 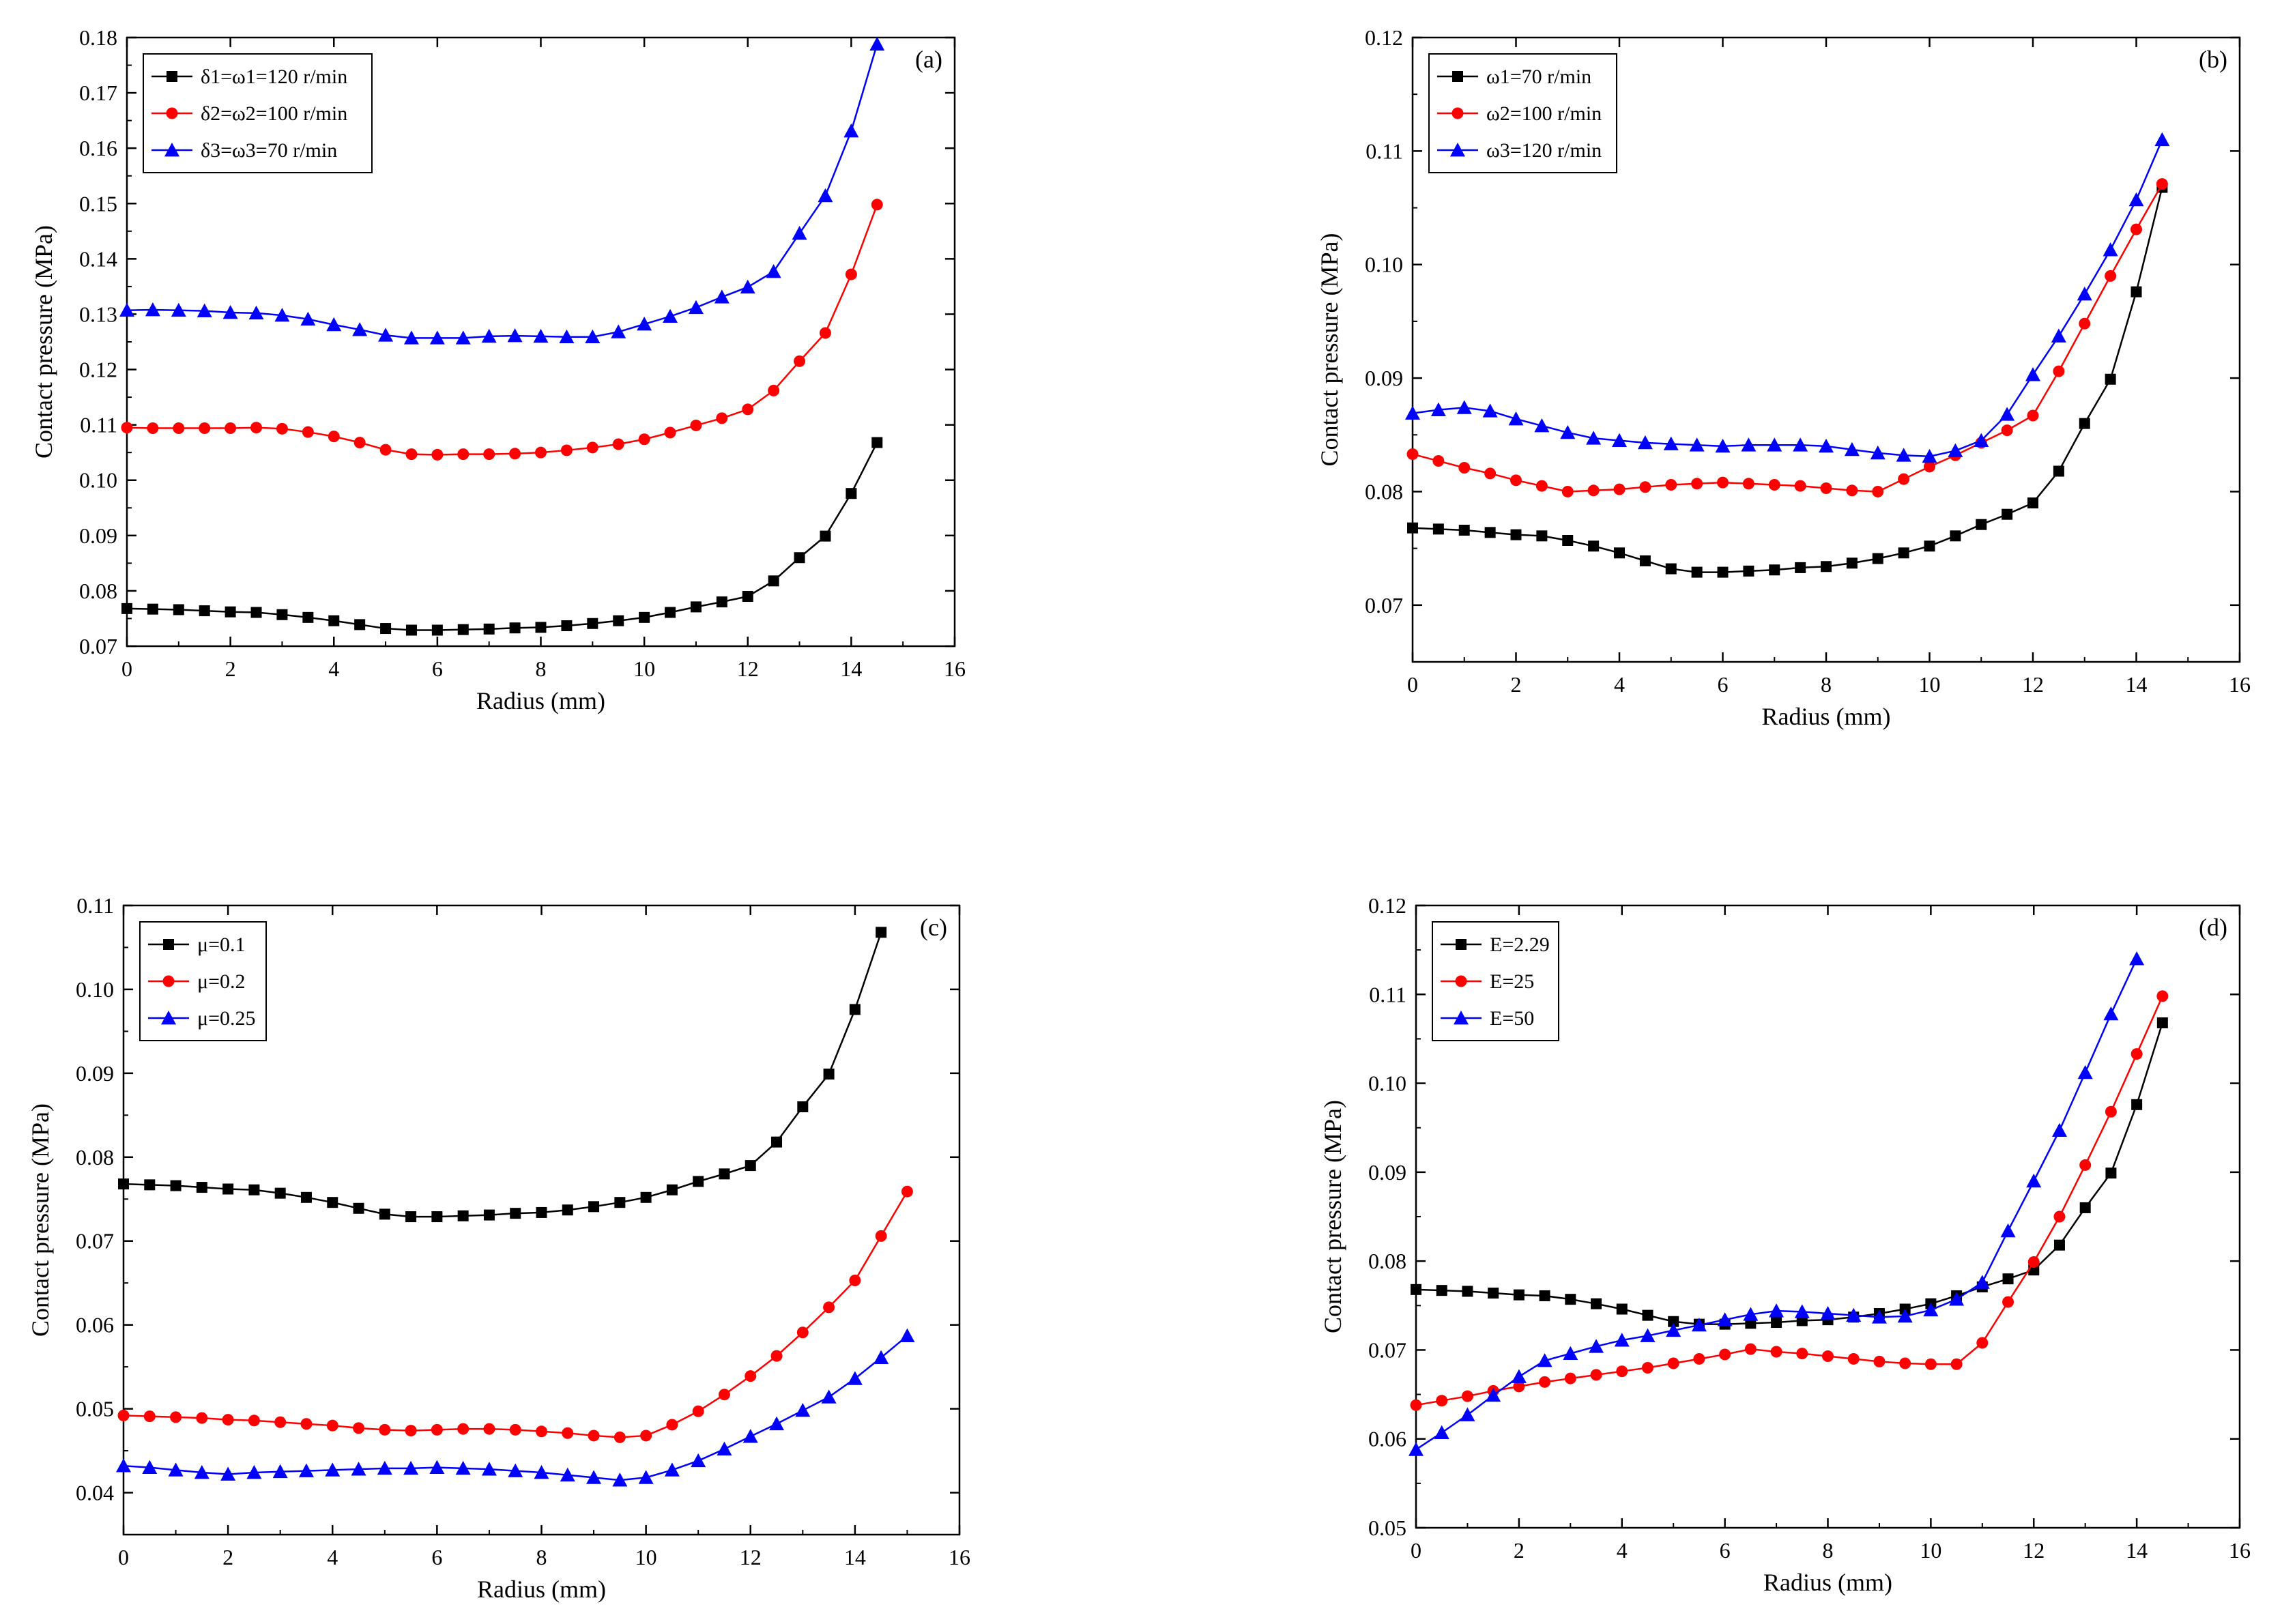 I want to click on y-tick-label: 0.11, so click(x=1387, y=994).